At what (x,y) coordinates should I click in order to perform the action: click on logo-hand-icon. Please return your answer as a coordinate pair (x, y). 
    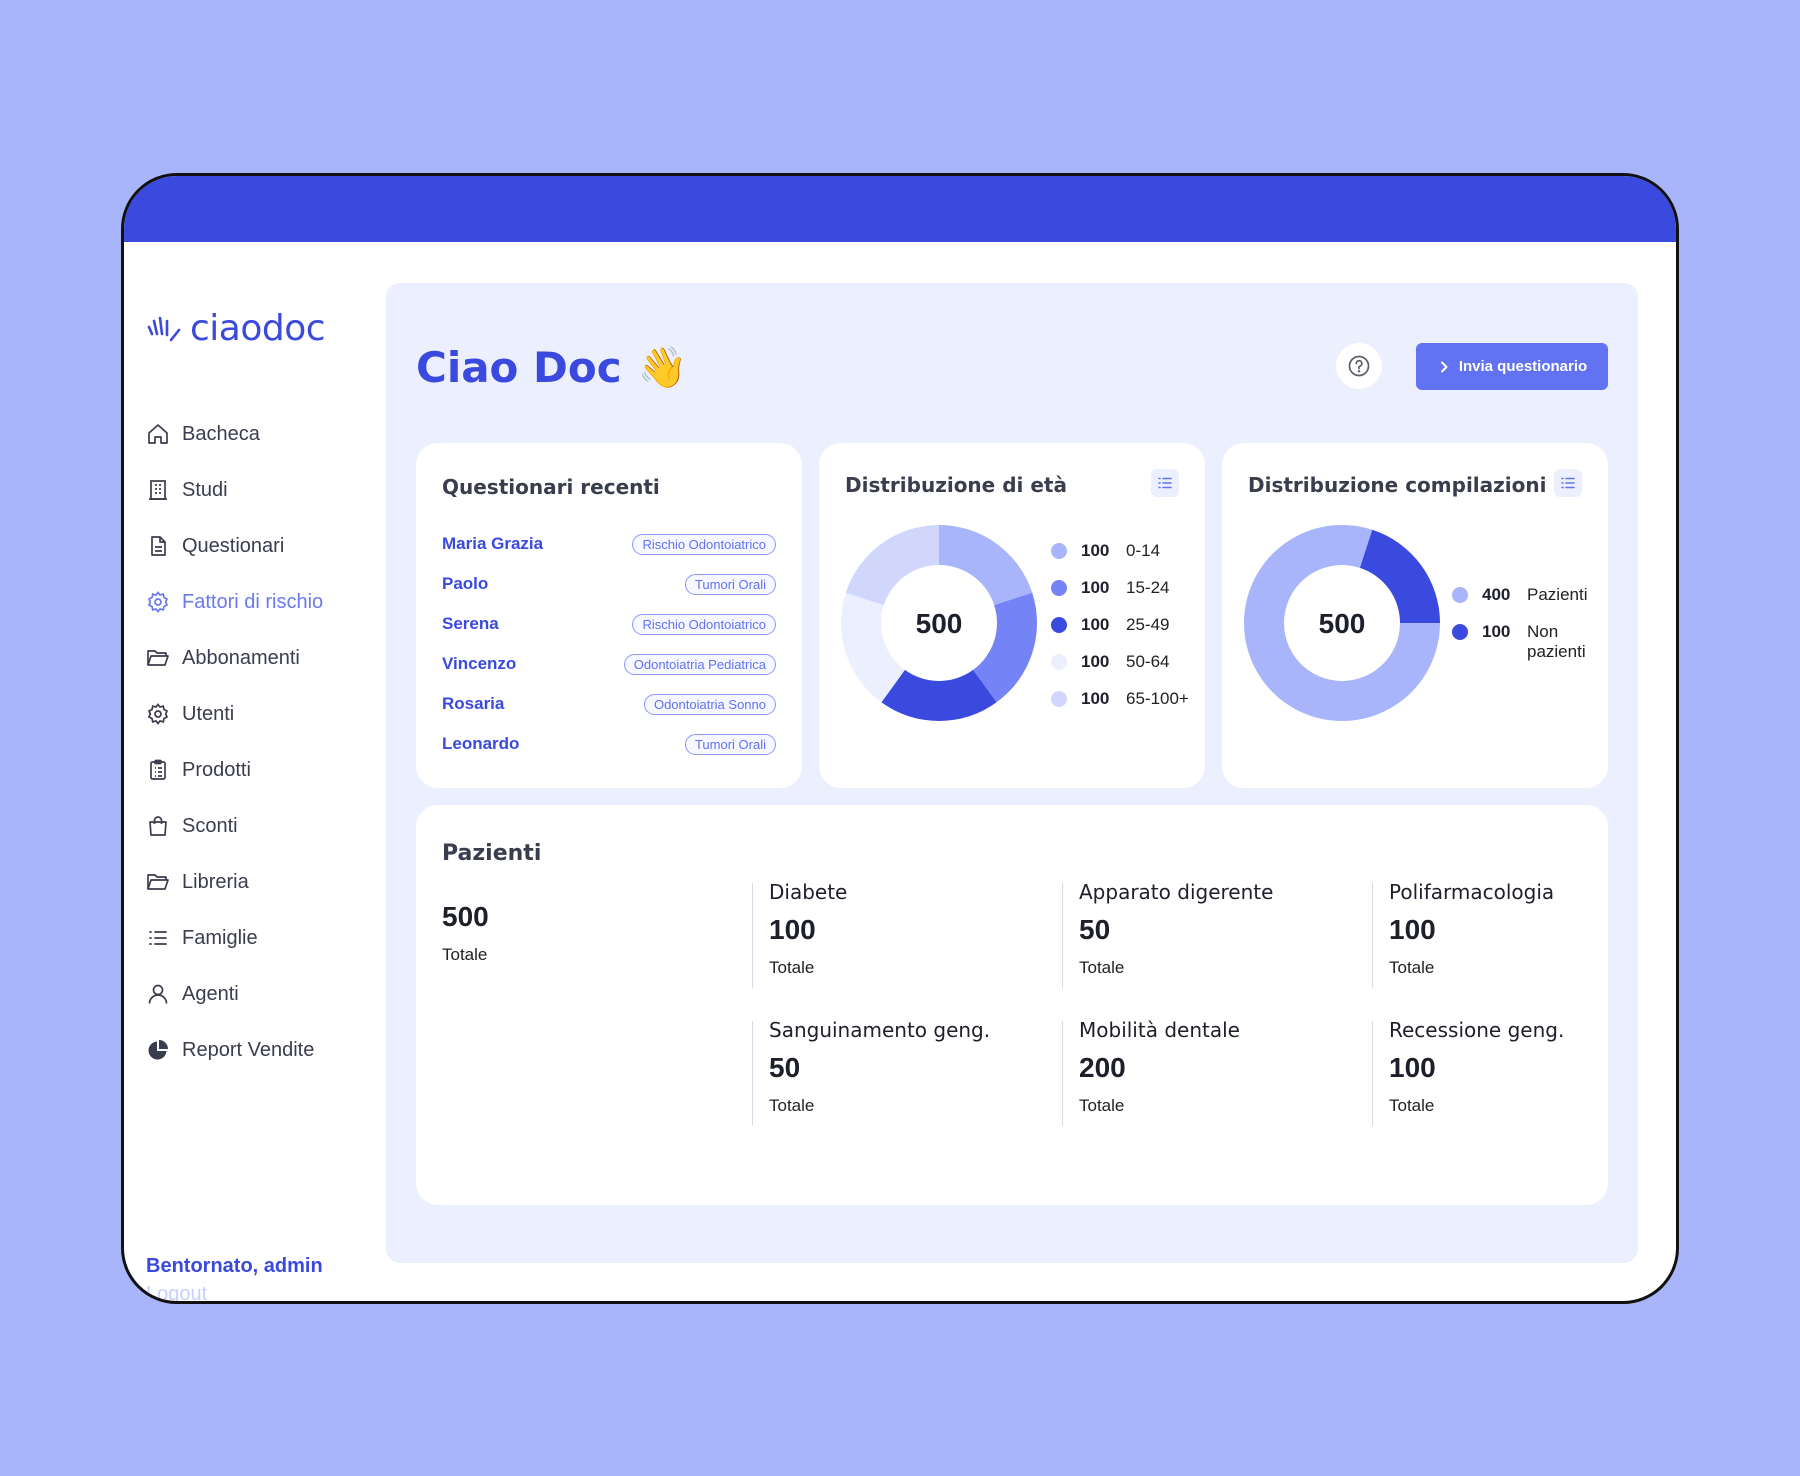
    Looking at the image, I should click on (164, 329).